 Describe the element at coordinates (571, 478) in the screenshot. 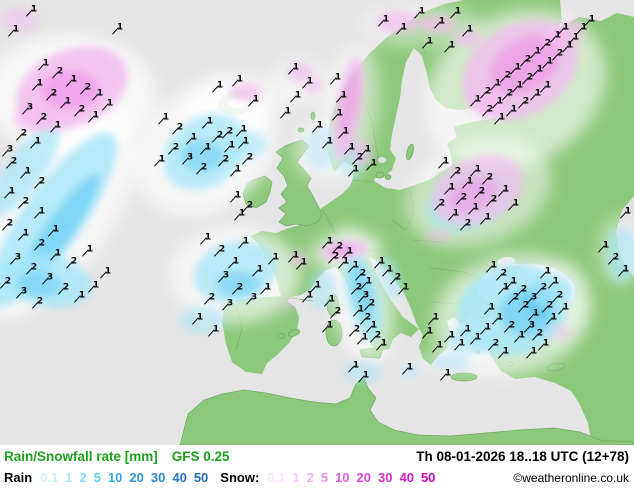

I see `copyright: ©weatheronline.co.uk` at that location.